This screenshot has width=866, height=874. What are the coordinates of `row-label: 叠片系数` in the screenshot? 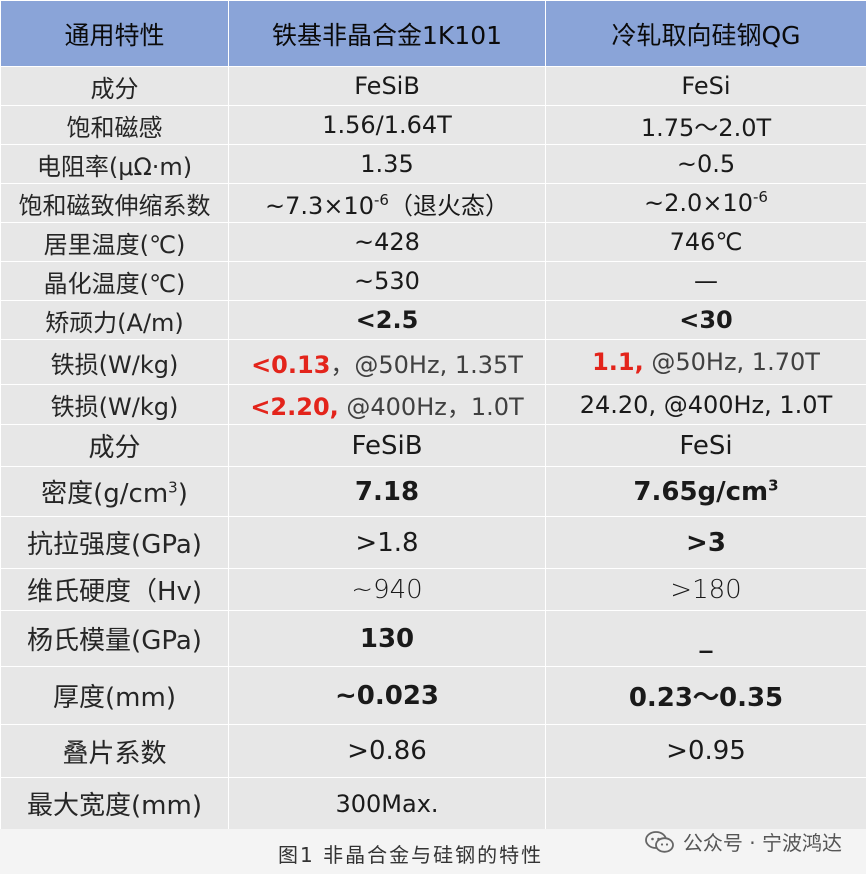 It's located at (114, 751).